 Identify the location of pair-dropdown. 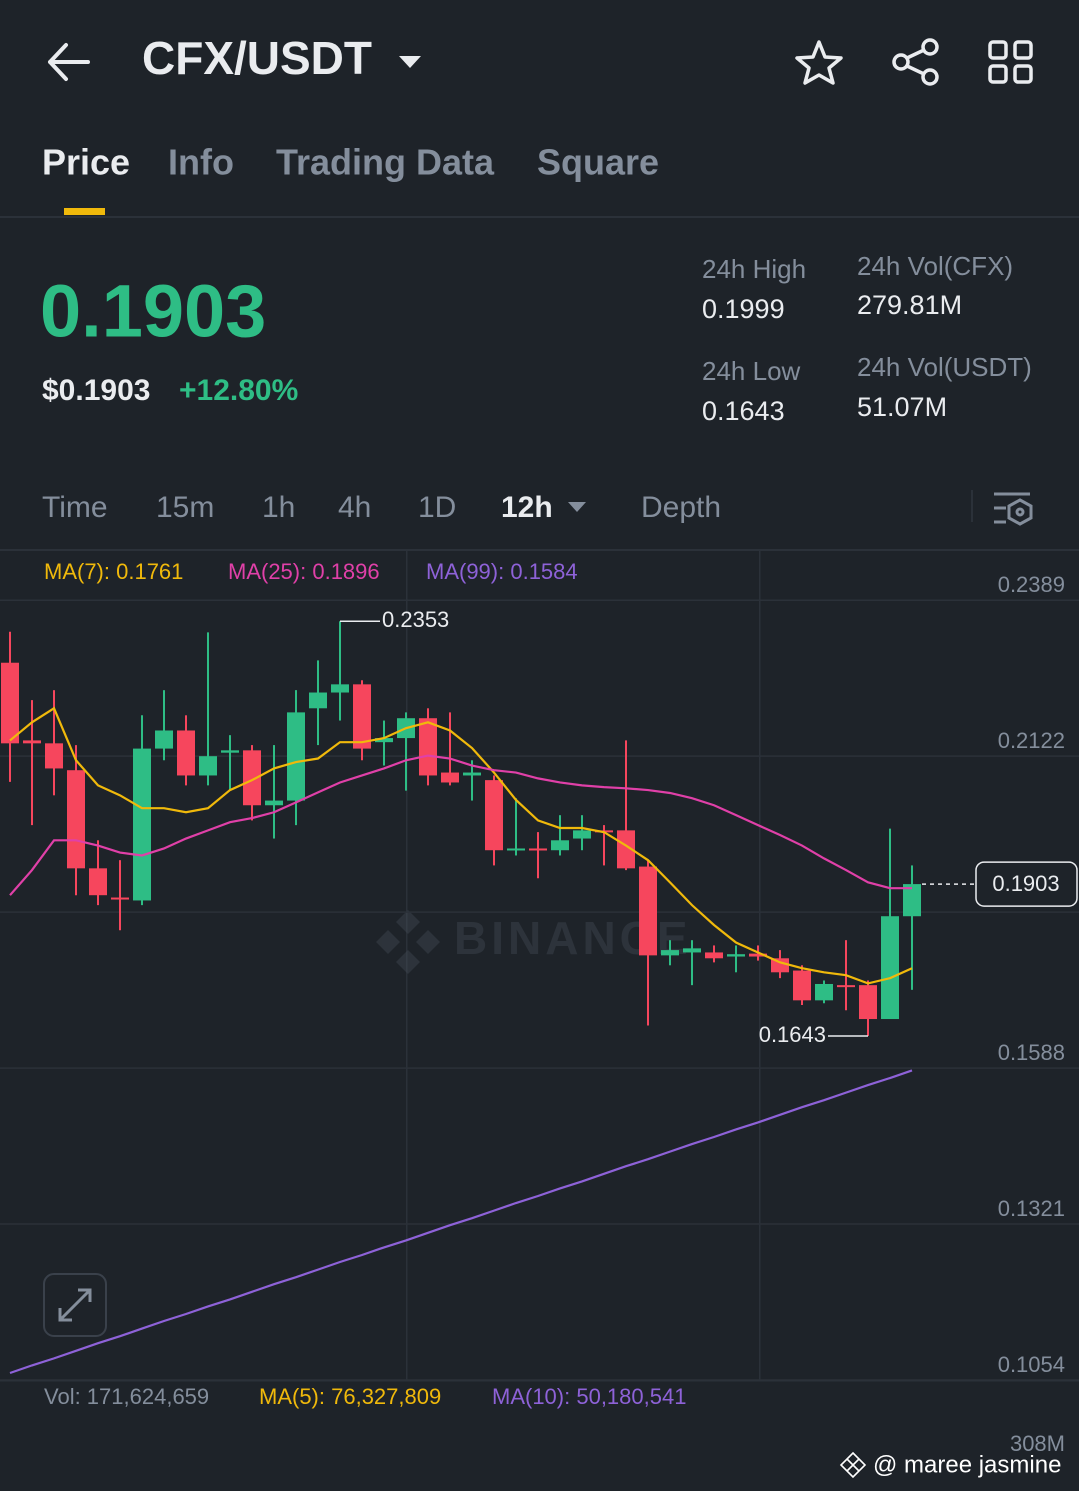
(410, 62).